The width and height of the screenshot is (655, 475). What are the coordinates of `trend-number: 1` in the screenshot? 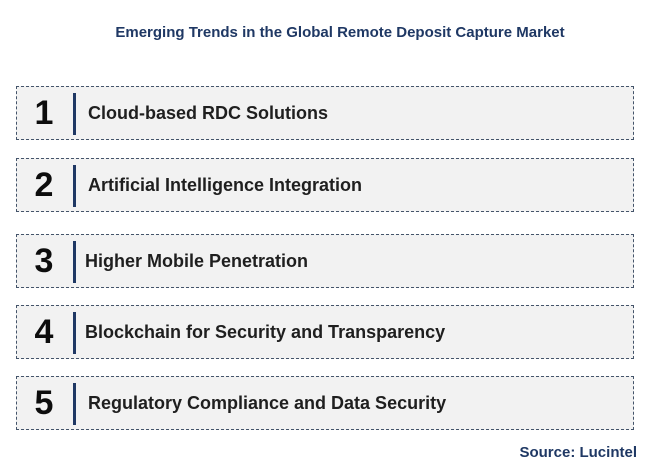 It's located at (44, 113).